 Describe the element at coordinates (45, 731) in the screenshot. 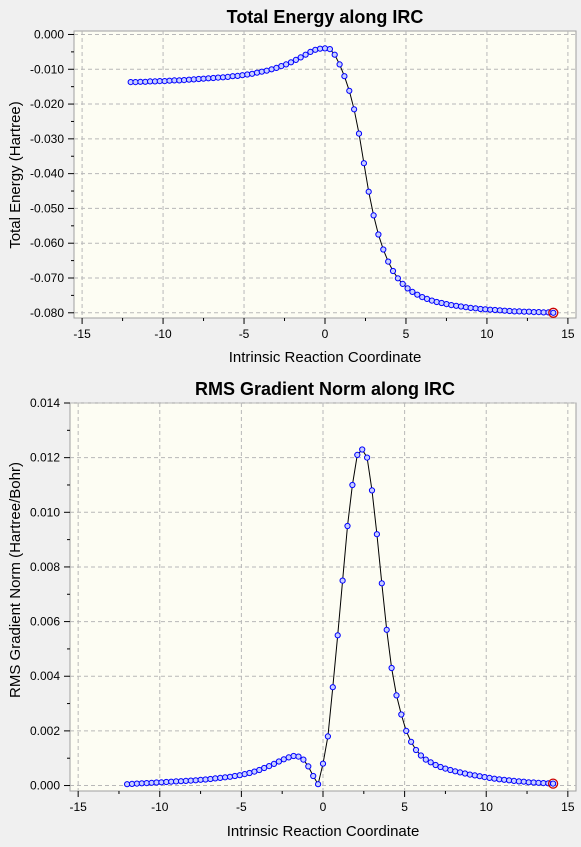

I see `y-tick-label: 0.002` at that location.